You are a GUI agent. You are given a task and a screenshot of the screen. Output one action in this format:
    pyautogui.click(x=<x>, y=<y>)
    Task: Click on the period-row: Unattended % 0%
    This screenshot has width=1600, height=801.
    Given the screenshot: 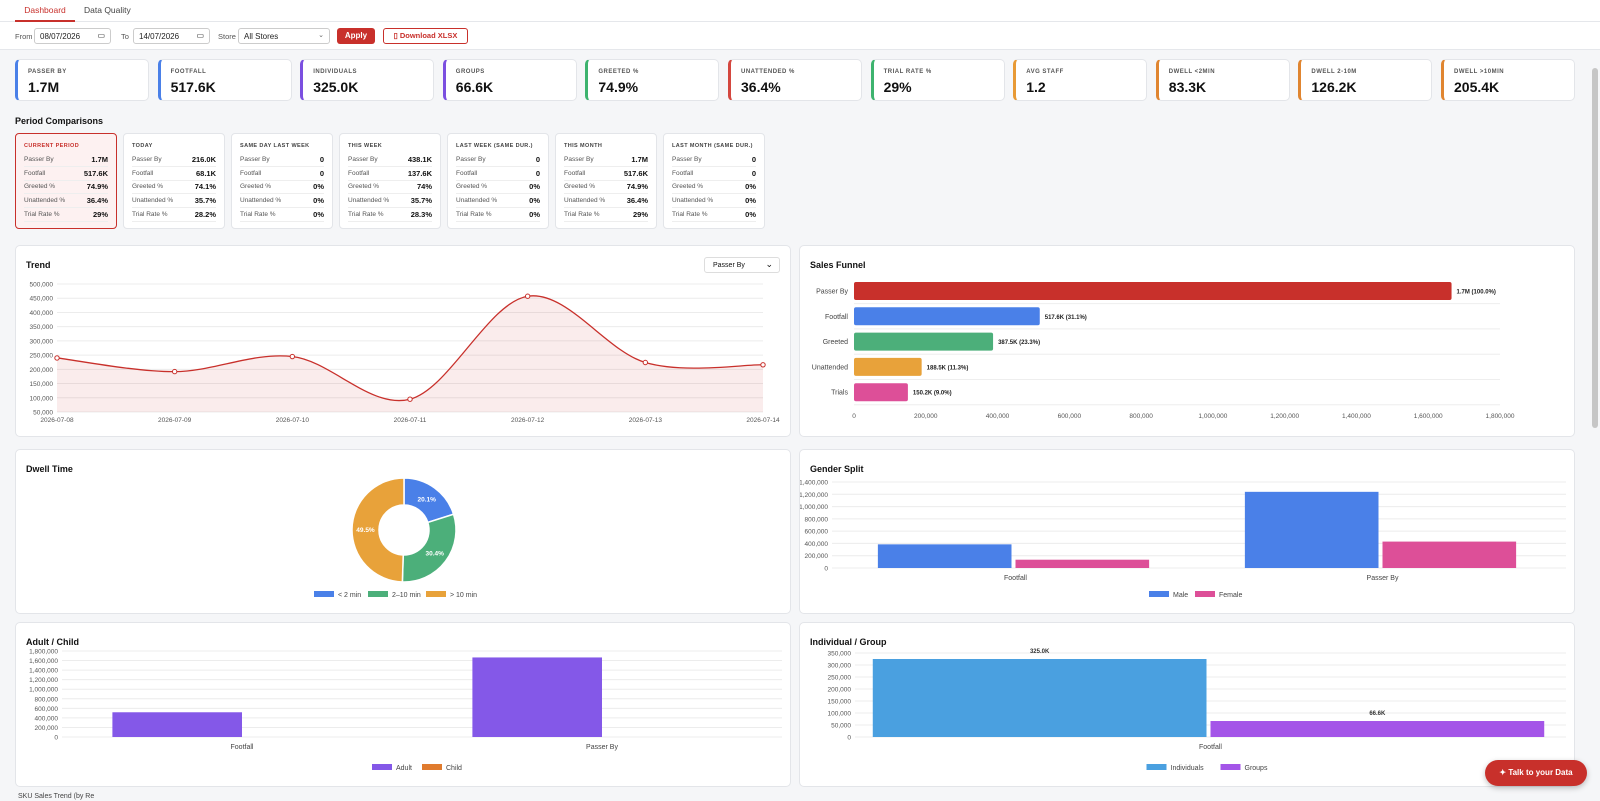 What is the action you would take?
    pyautogui.click(x=282, y=201)
    